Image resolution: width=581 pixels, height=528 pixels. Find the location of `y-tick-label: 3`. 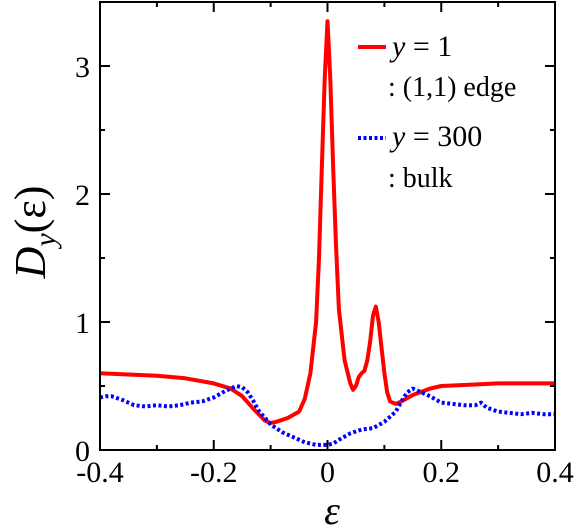

y-tick-label: 3 is located at coordinates (82, 67).